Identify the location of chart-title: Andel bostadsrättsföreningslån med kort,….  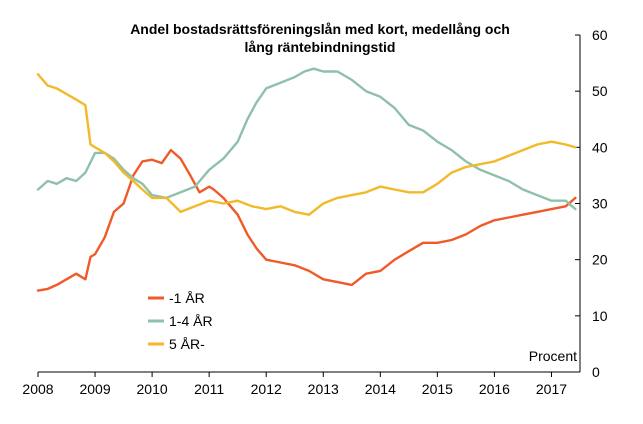
(320, 38).